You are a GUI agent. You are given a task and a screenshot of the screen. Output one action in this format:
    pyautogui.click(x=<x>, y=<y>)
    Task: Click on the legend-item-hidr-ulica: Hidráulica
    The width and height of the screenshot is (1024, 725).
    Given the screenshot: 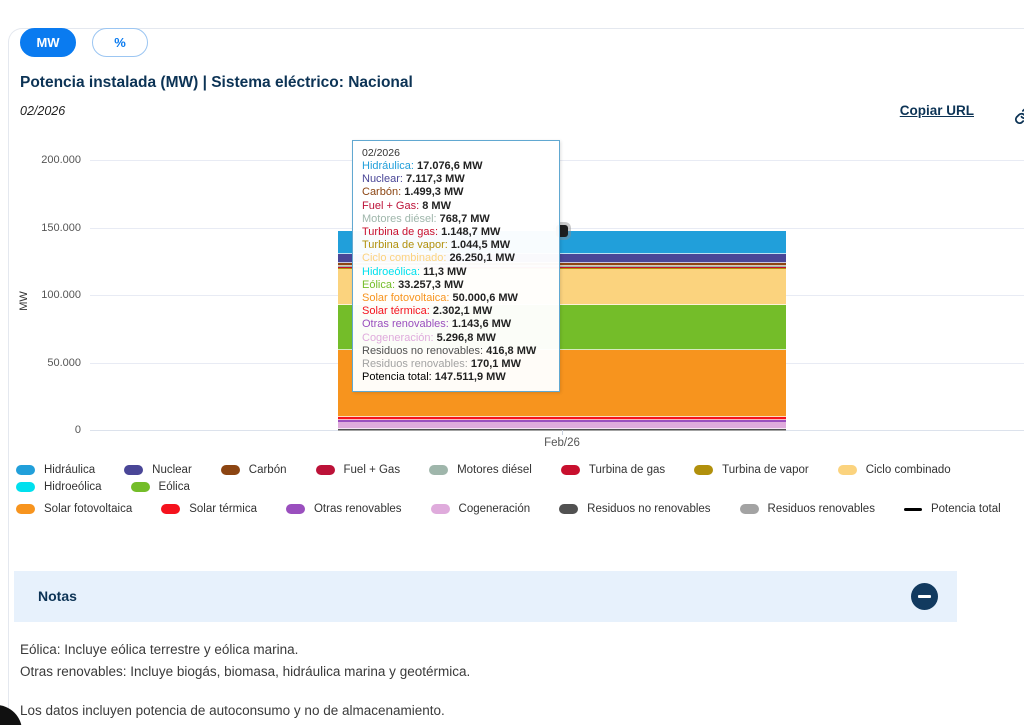 What is the action you would take?
    pyautogui.click(x=55, y=470)
    